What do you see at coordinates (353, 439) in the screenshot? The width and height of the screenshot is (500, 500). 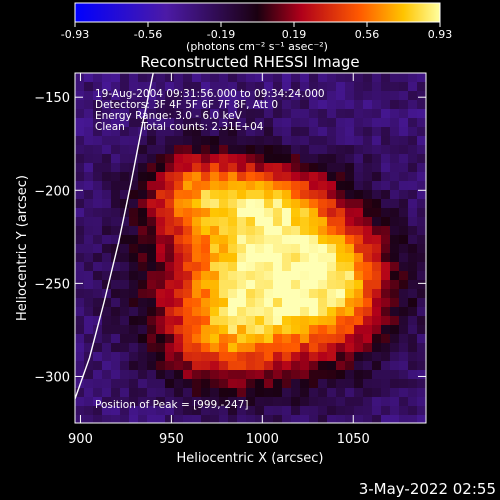 I see `x-tick-label: 1050` at bounding box center [353, 439].